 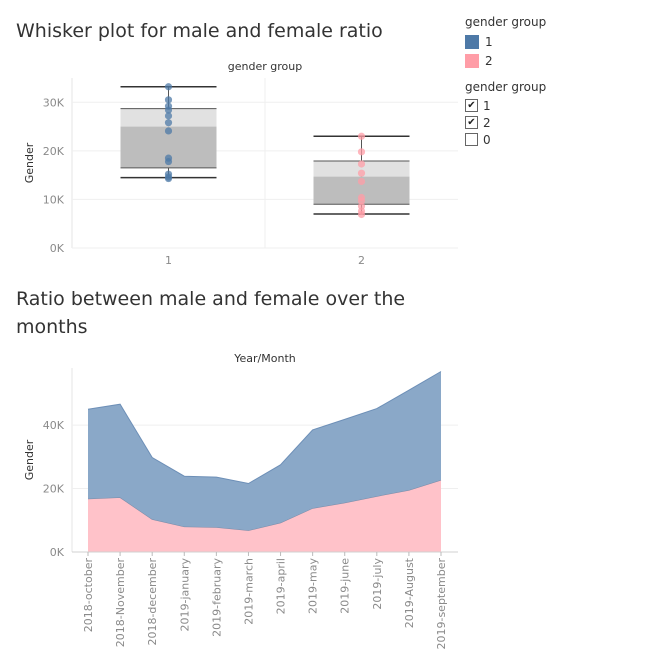 I want to click on filter-option-2: ✔ 2, so click(x=505, y=122).